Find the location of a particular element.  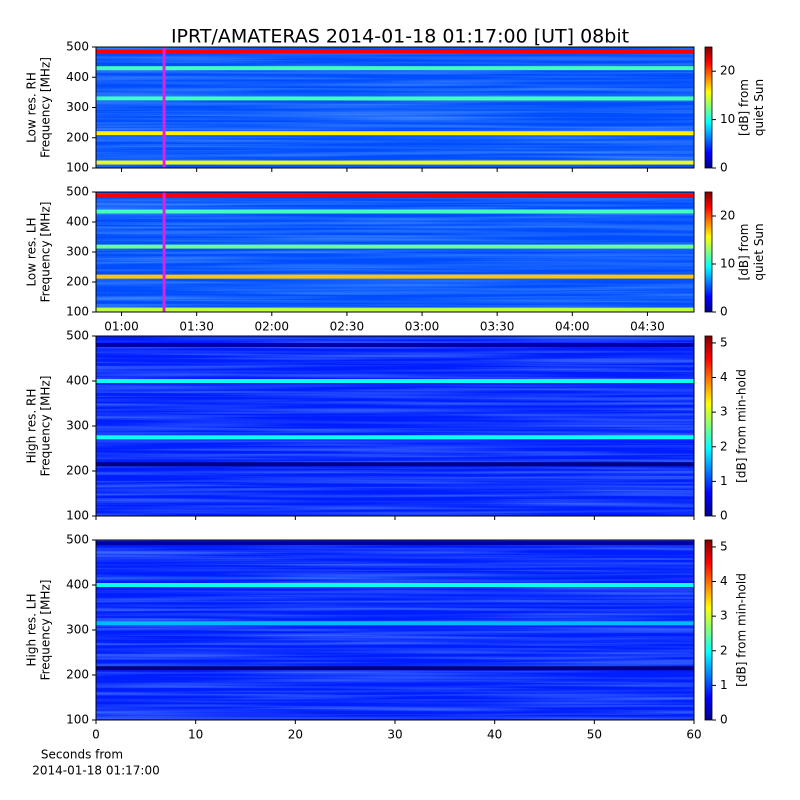

x-tick-label: 01:00 is located at coordinates (121, 327).